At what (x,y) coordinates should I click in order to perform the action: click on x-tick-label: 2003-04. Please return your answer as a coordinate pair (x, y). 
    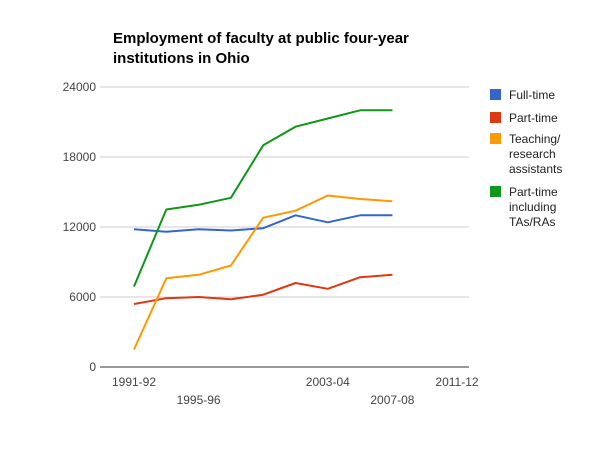
    Looking at the image, I should click on (328, 382).